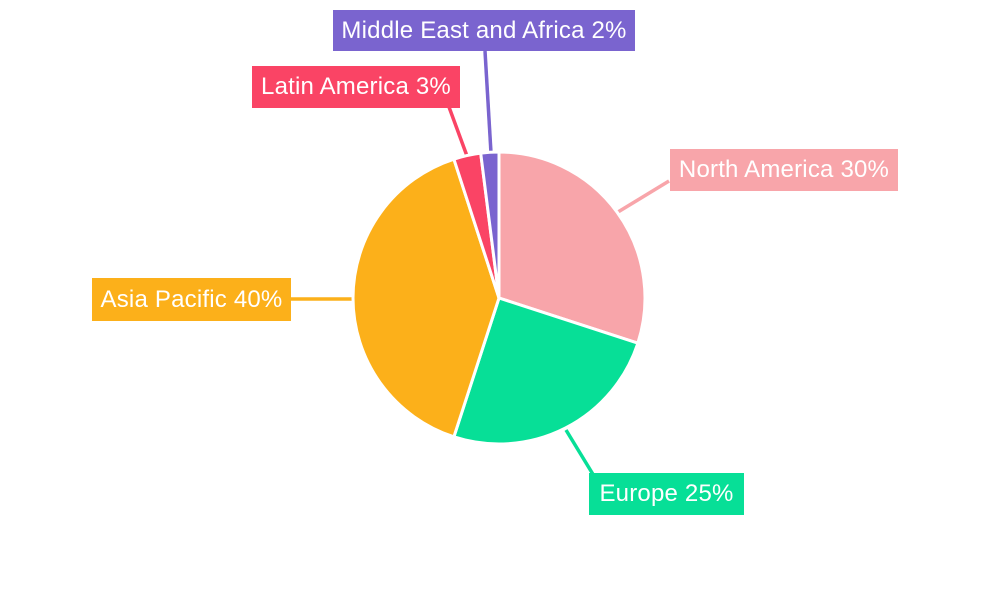  Describe the element at coordinates (490, 225) in the screenshot. I see `pie-slice-middle-east-and-africa` at that location.